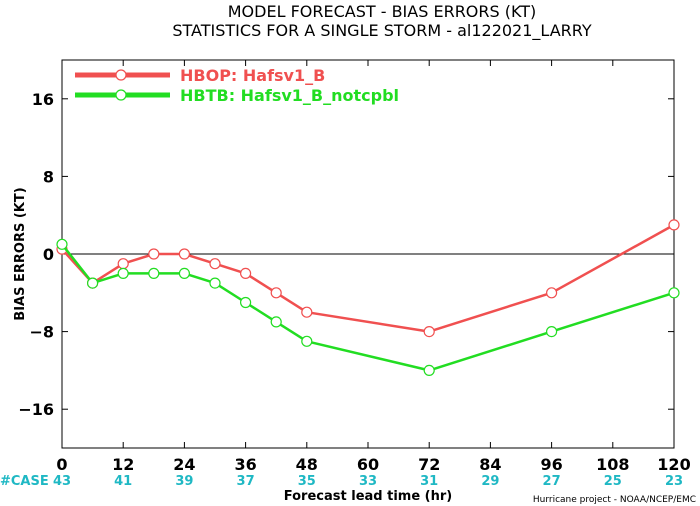  Describe the element at coordinates (673, 464) in the screenshot. I see `x-tick-label: 120` at that location.